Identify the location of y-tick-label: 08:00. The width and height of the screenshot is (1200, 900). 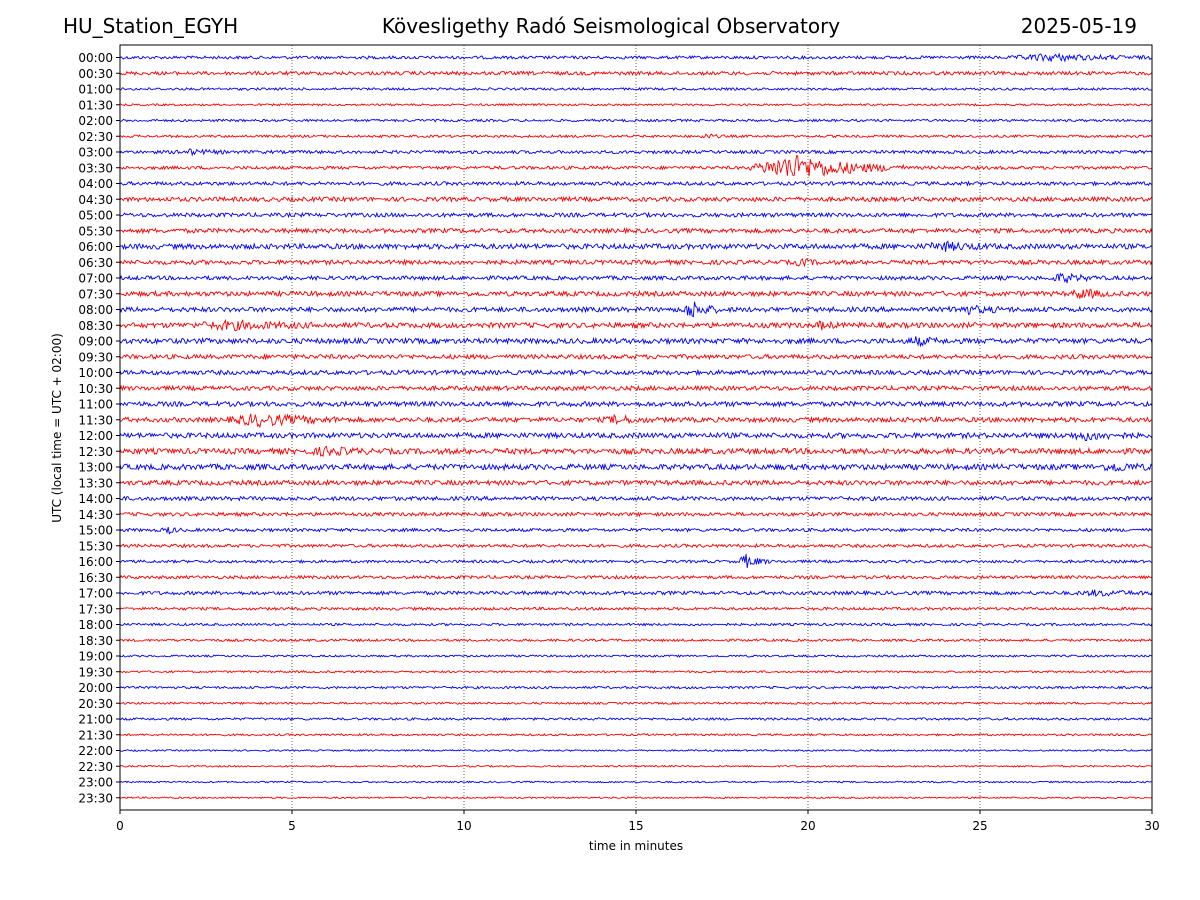
(95, 310).